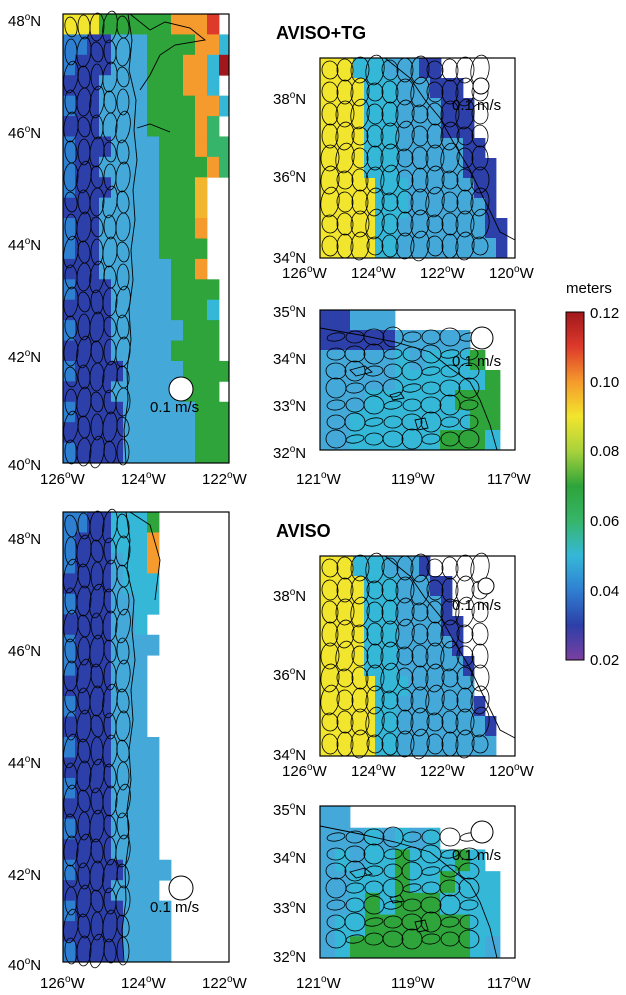 The width and height of the screenshot is (626, 995). What do you see at coordinates (144, 479) in the screenshot?
I see `lon-labels-upper-north: 126oW 124oW 122oW` at bounding box center [144, 479].